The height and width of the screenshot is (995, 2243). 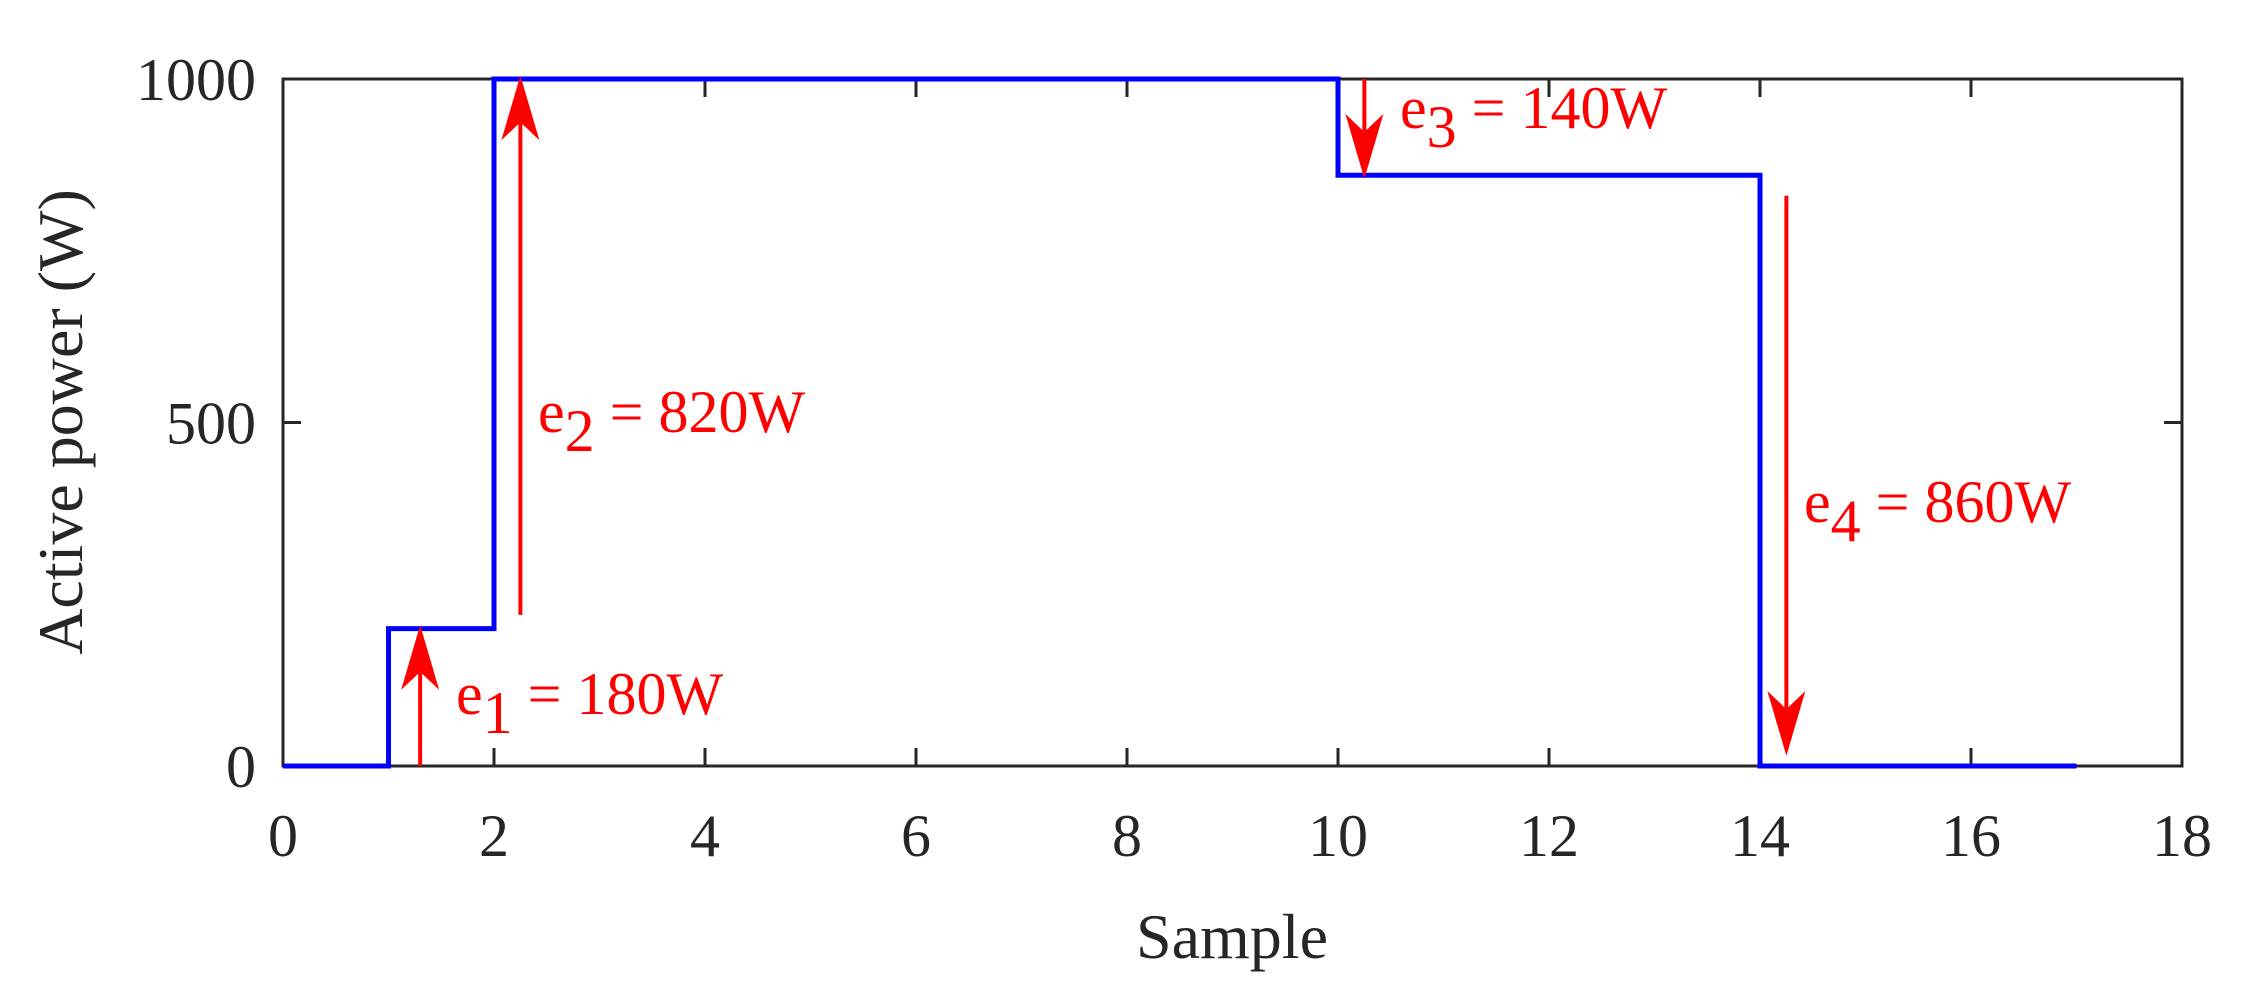 I want to click on annotation-e4: e4 = 860W, so click(x=1919, y=475).